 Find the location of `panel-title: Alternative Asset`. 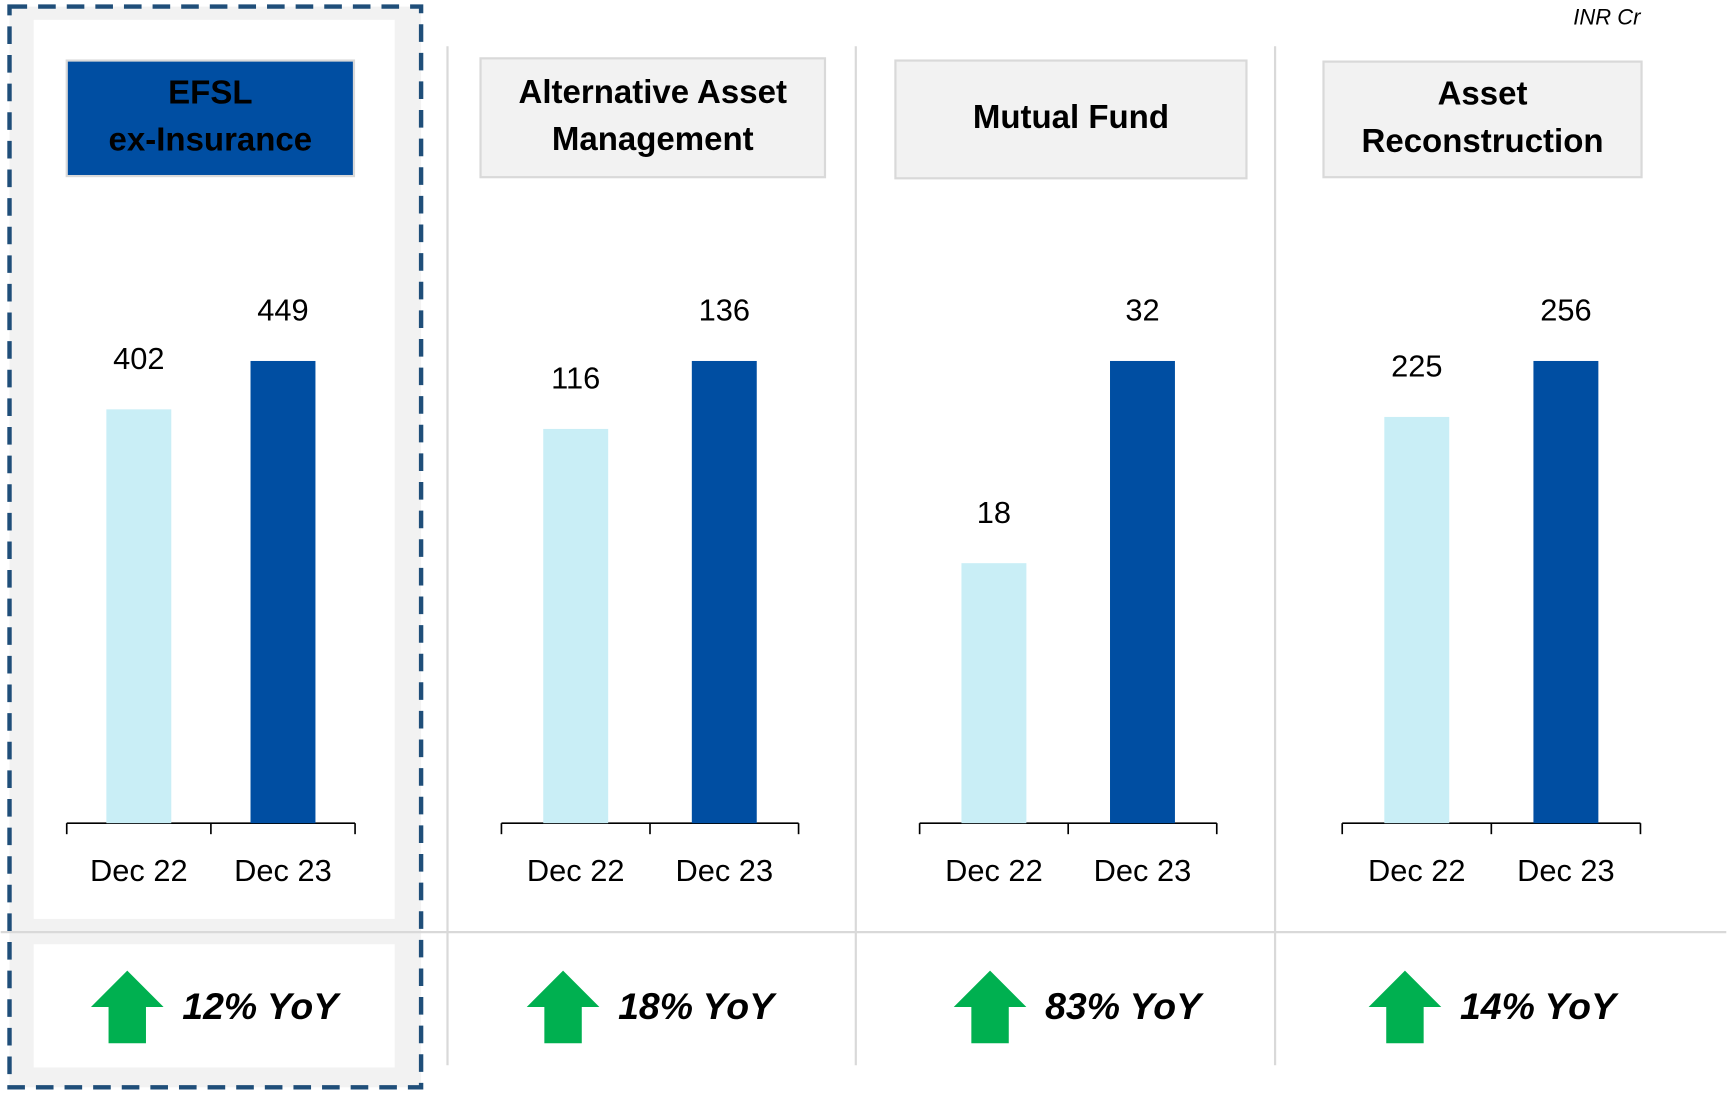

panel-title: Alternative Asset is located at coordinates (653, 91).